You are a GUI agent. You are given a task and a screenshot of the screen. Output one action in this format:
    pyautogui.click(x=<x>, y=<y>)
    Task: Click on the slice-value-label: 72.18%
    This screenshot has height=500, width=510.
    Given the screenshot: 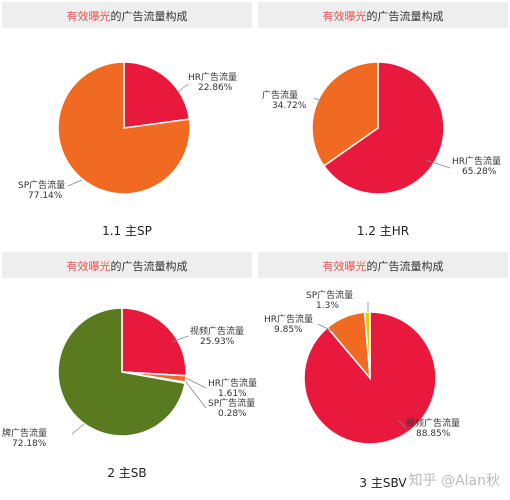 What is the action you would take?
    pyautogui.click(x=29, y=444)
    